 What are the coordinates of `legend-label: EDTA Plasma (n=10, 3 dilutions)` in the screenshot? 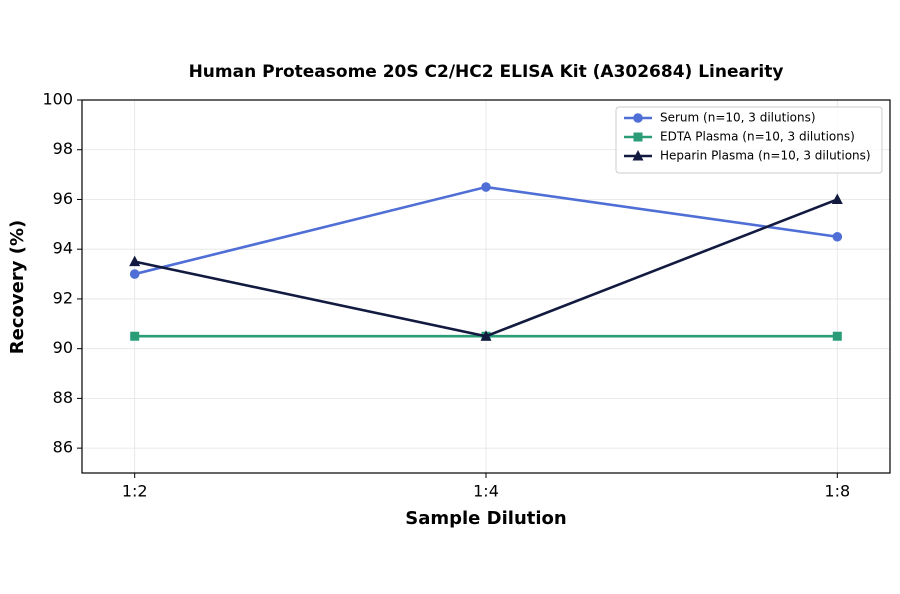 It's located at (757, 137).